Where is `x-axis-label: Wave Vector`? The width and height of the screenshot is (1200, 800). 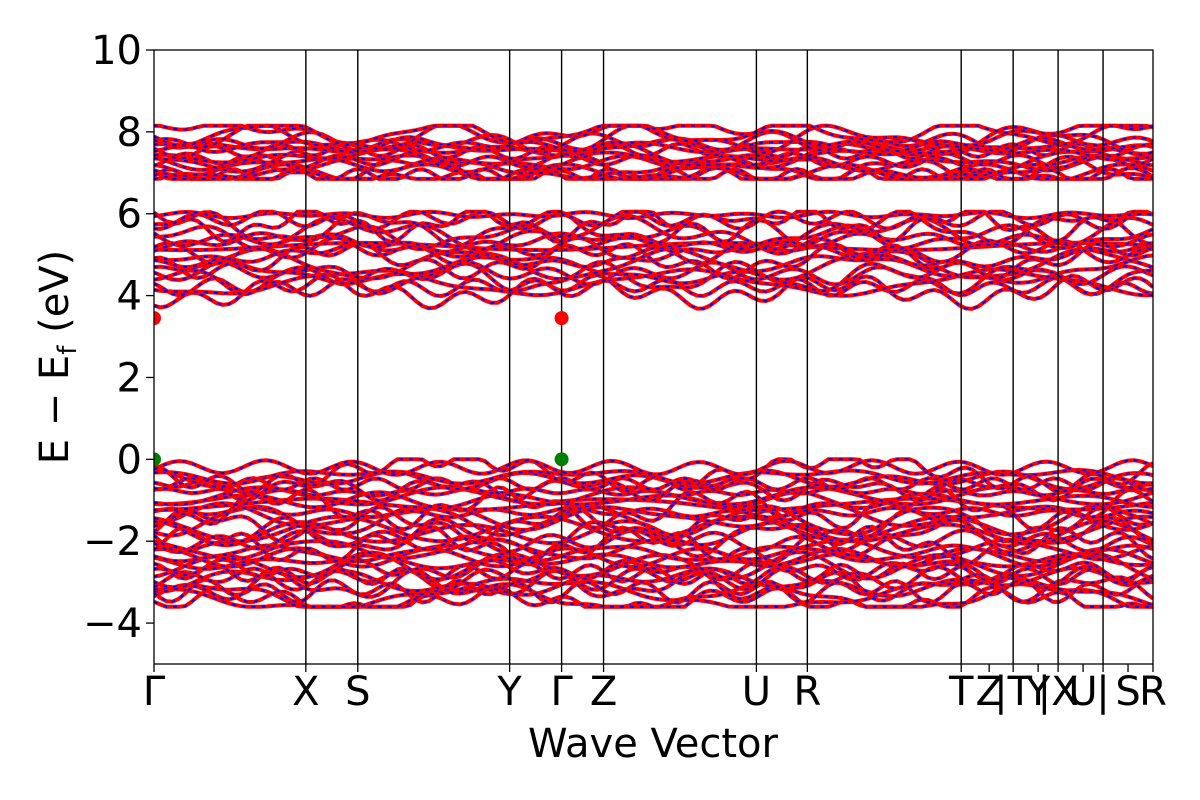
x-axis-label: Wave Vector is located at coordinates (653, 744).